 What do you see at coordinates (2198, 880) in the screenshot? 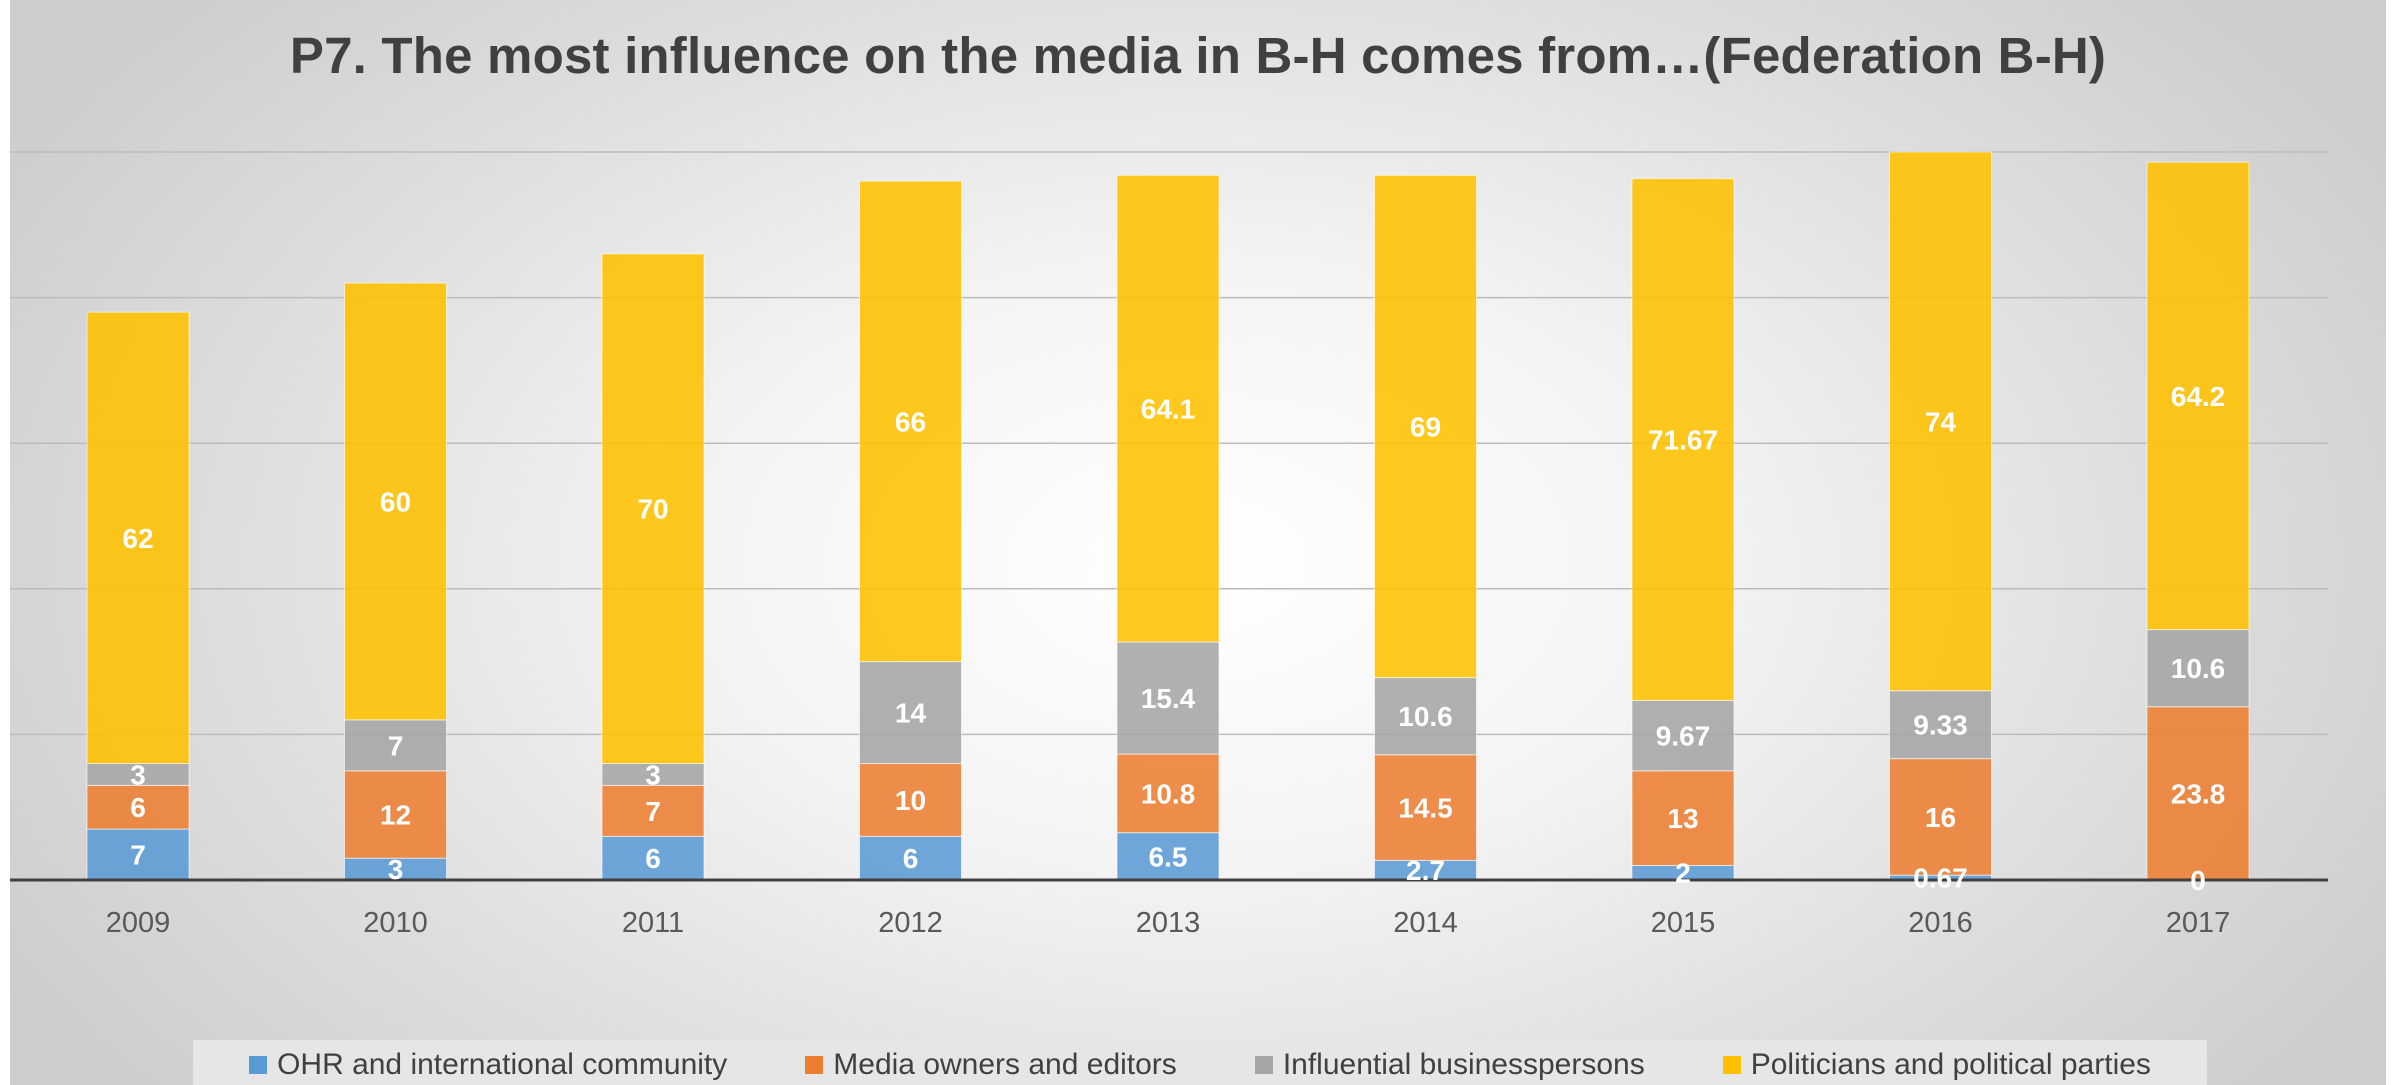
I see `data-label: 0` at bounding box center [2198, 880].